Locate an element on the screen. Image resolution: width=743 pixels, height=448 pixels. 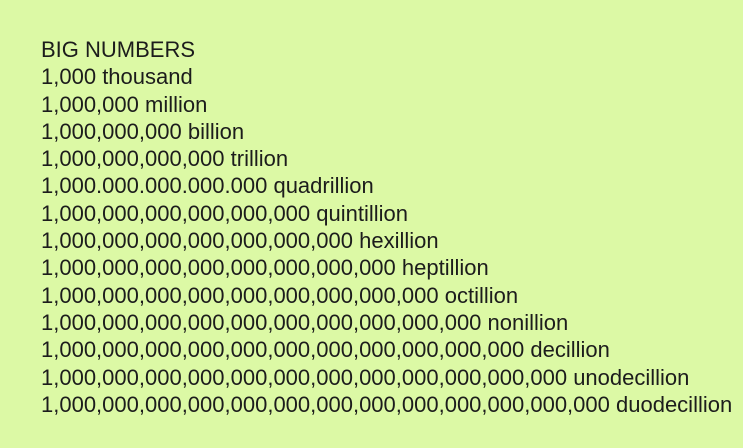
number-name: heptillion is located at coordinates (445, 268).